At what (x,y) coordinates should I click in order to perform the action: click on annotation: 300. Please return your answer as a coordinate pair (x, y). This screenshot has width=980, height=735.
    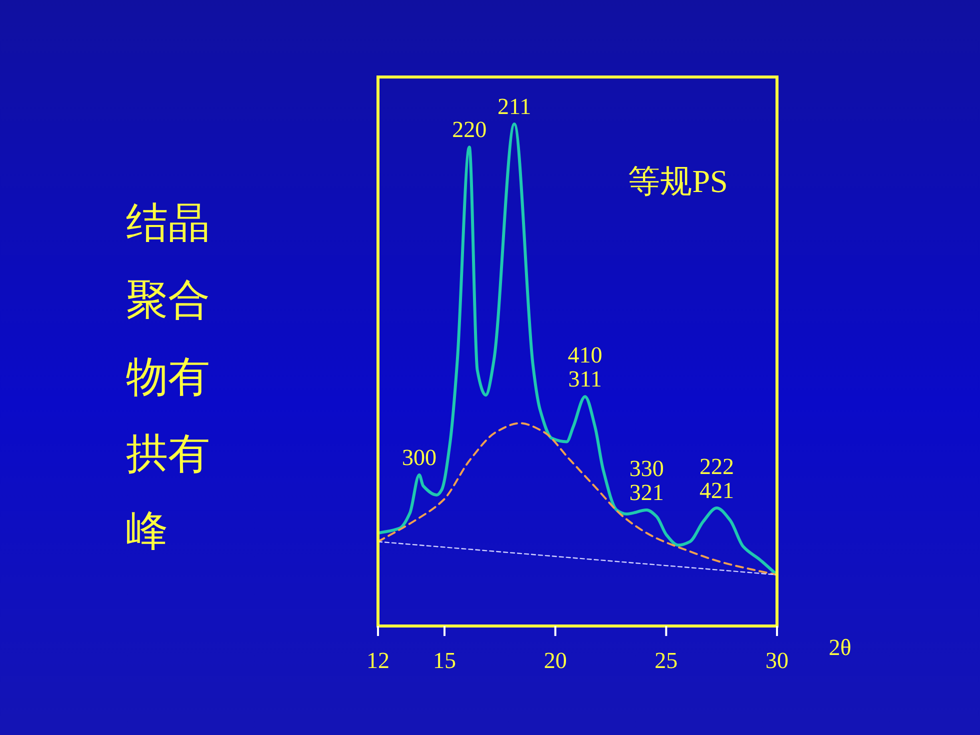
    Looking at the image, I should click on (419, 457).